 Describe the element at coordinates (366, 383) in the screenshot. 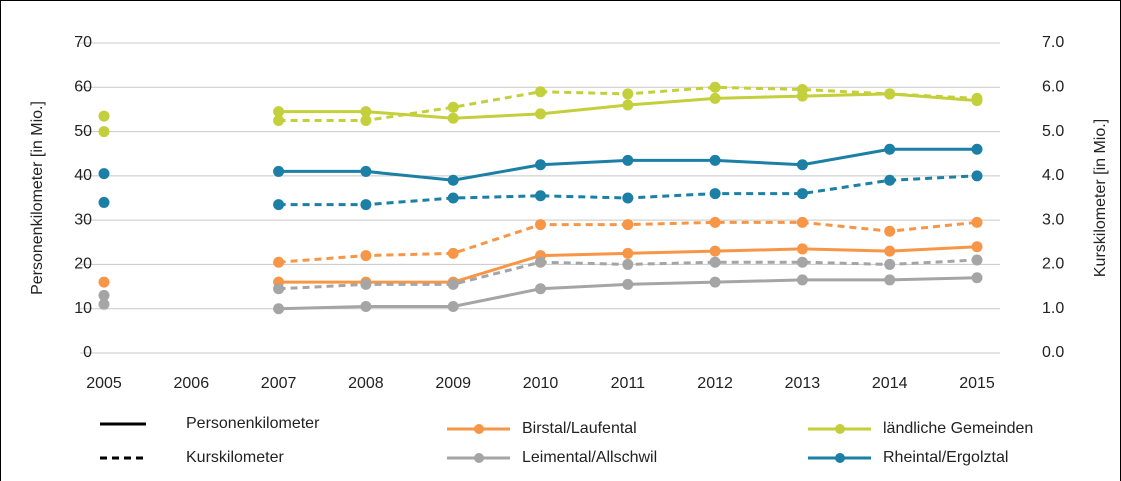

I see `x-tick-label: 2008` at that location.